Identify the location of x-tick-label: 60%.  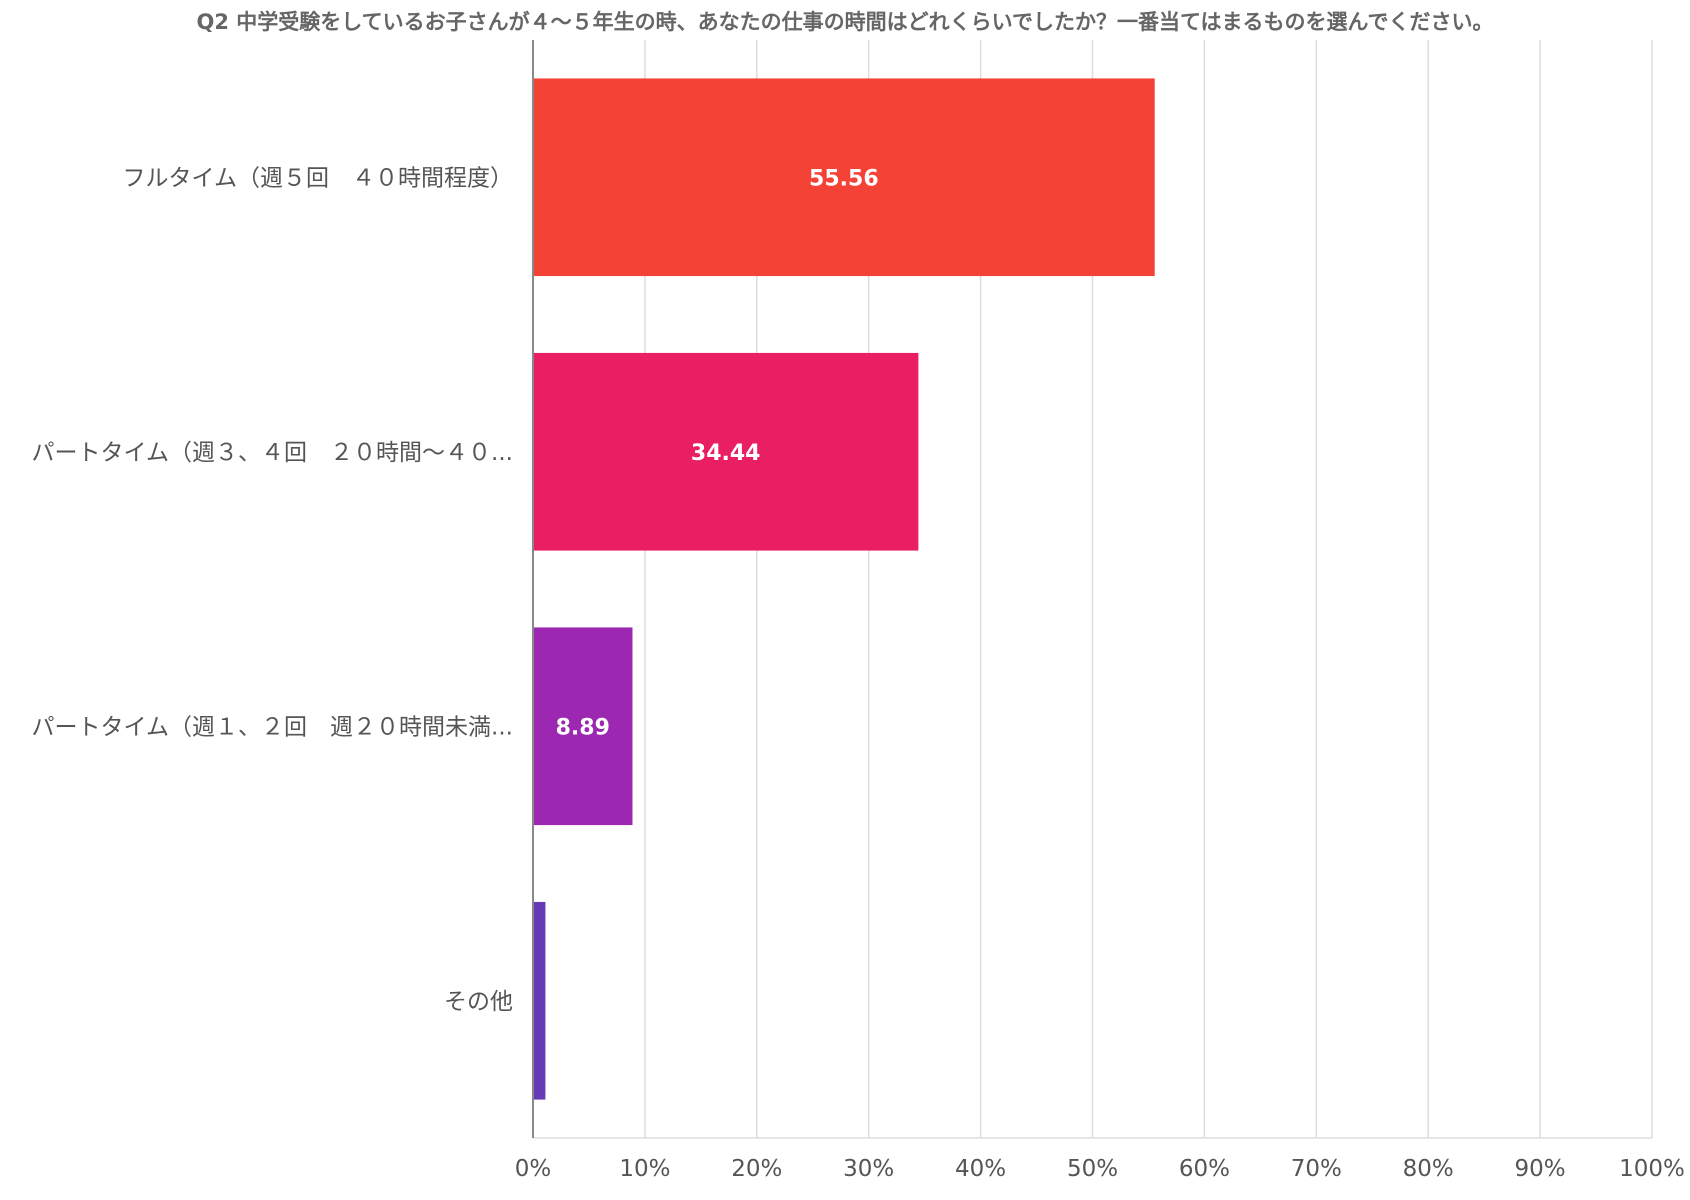
(1204, 1169).